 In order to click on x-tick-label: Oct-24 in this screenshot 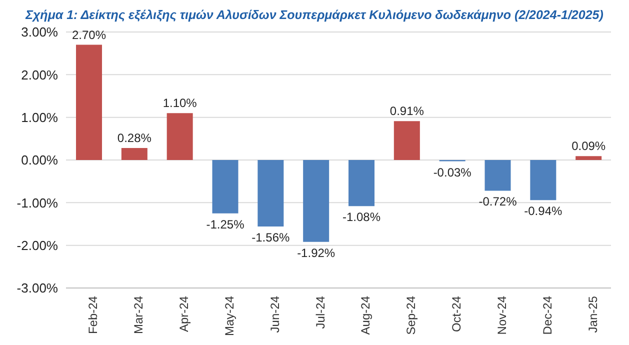, I will do `click(457, 314)`.